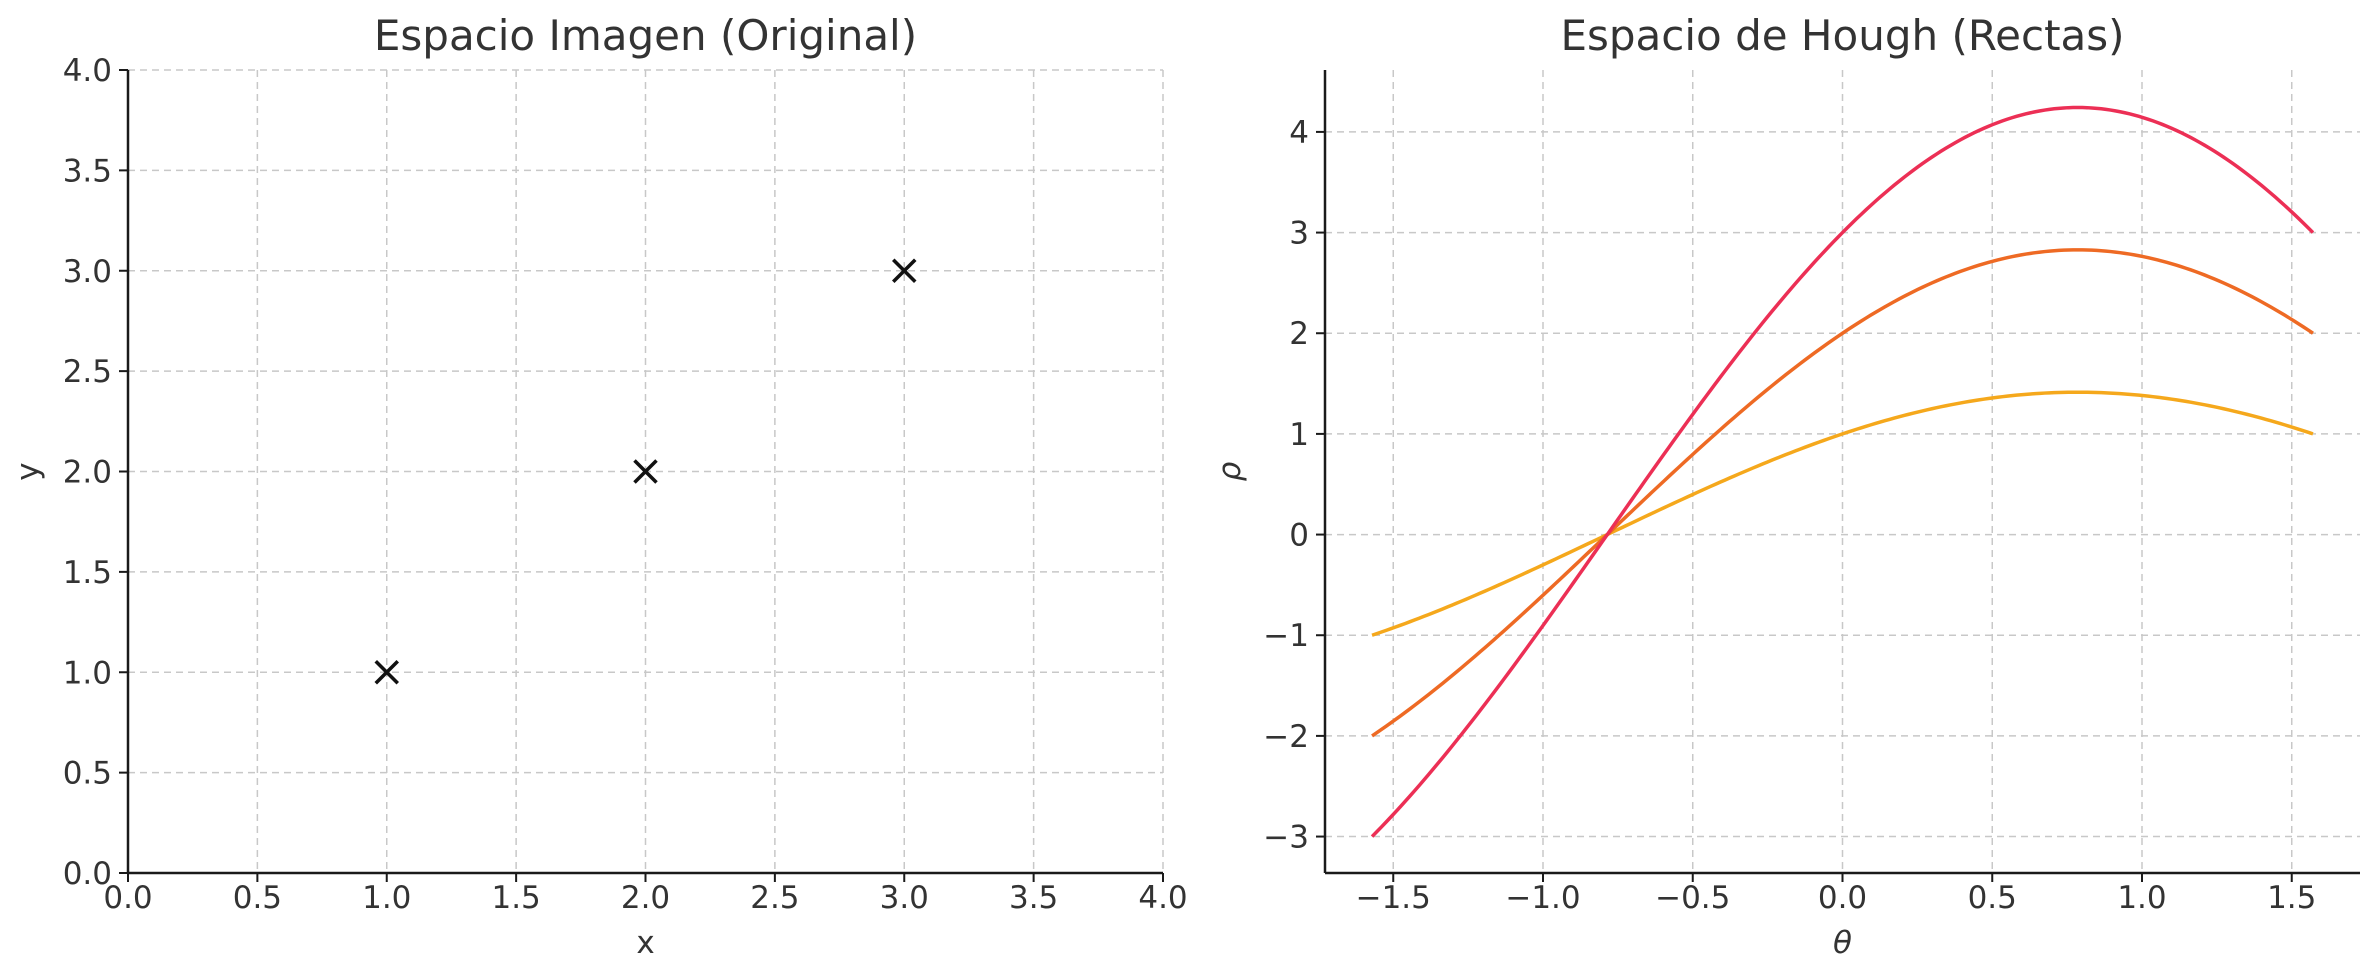  What do you see at coordinates (1299, 234) in the screenshot?
I see `y-tick-label: 3` at bounding box center [1299, 234].